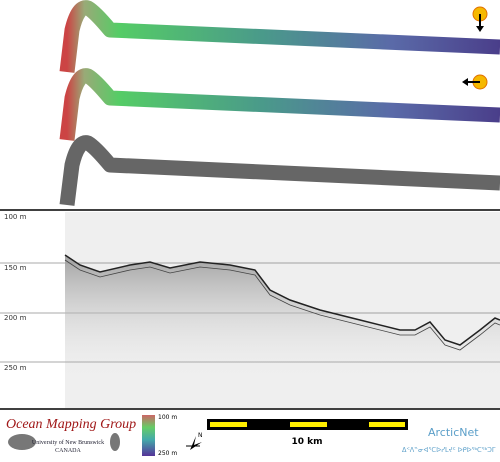  Describe the element at coordinates (453, 432) in the screenshot. I see `partner-name: ArcticNet` at that location.